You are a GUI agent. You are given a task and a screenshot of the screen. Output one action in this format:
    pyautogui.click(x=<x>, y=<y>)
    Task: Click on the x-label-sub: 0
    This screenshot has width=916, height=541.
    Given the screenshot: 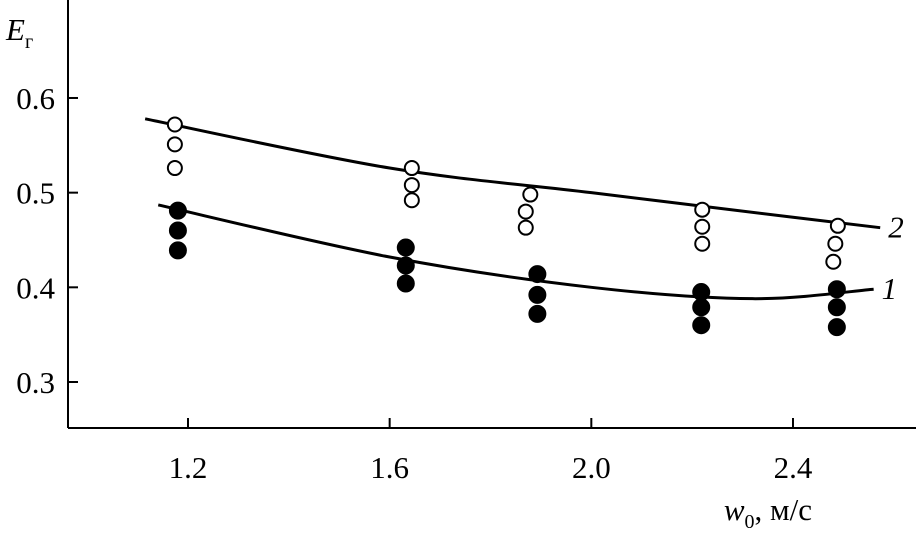 What is the action you would take?
    pyautogui.click(x=750, y=522)
    